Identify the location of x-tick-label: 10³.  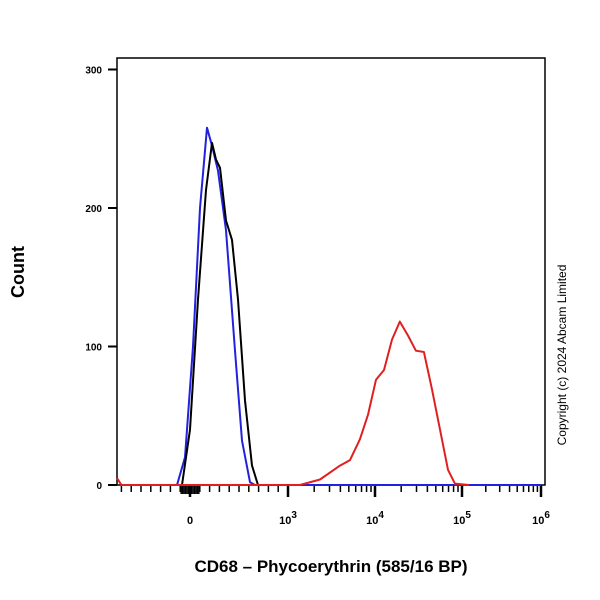
(288, 518).